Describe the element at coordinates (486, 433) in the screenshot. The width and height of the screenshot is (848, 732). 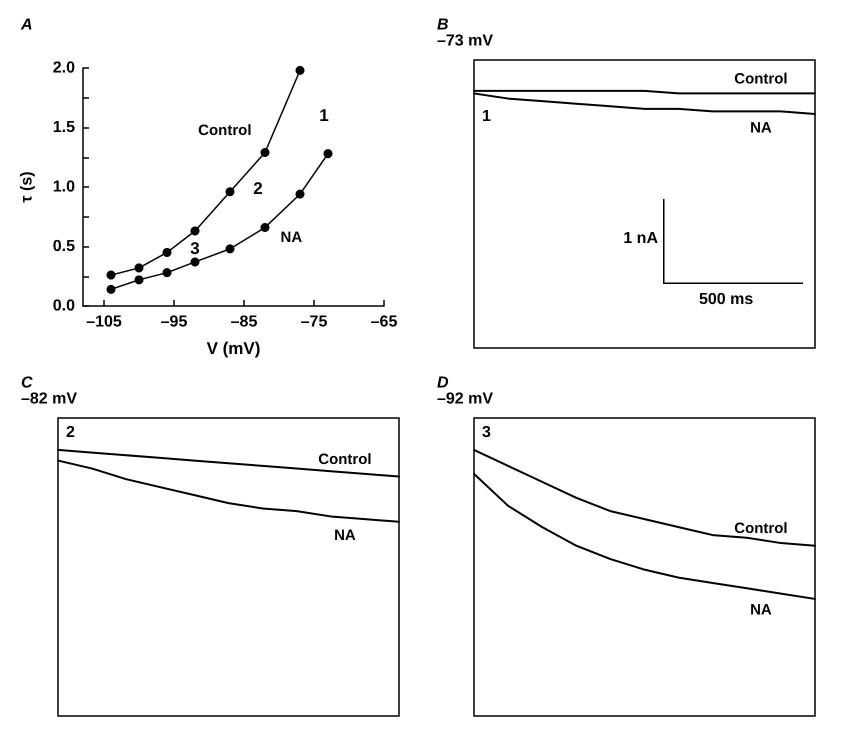
I see `text: 3` at that location.